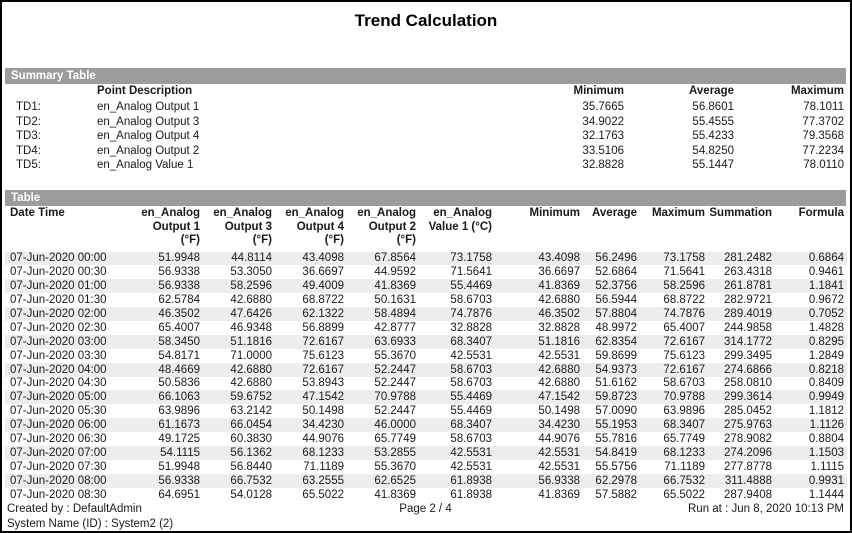 This screenshot has height=533, width=852. What do you see at coordinates (323, 341) in the screenshot?
I see `analog-output-4-cell: 72.6167` at bounding box center [323, 341].